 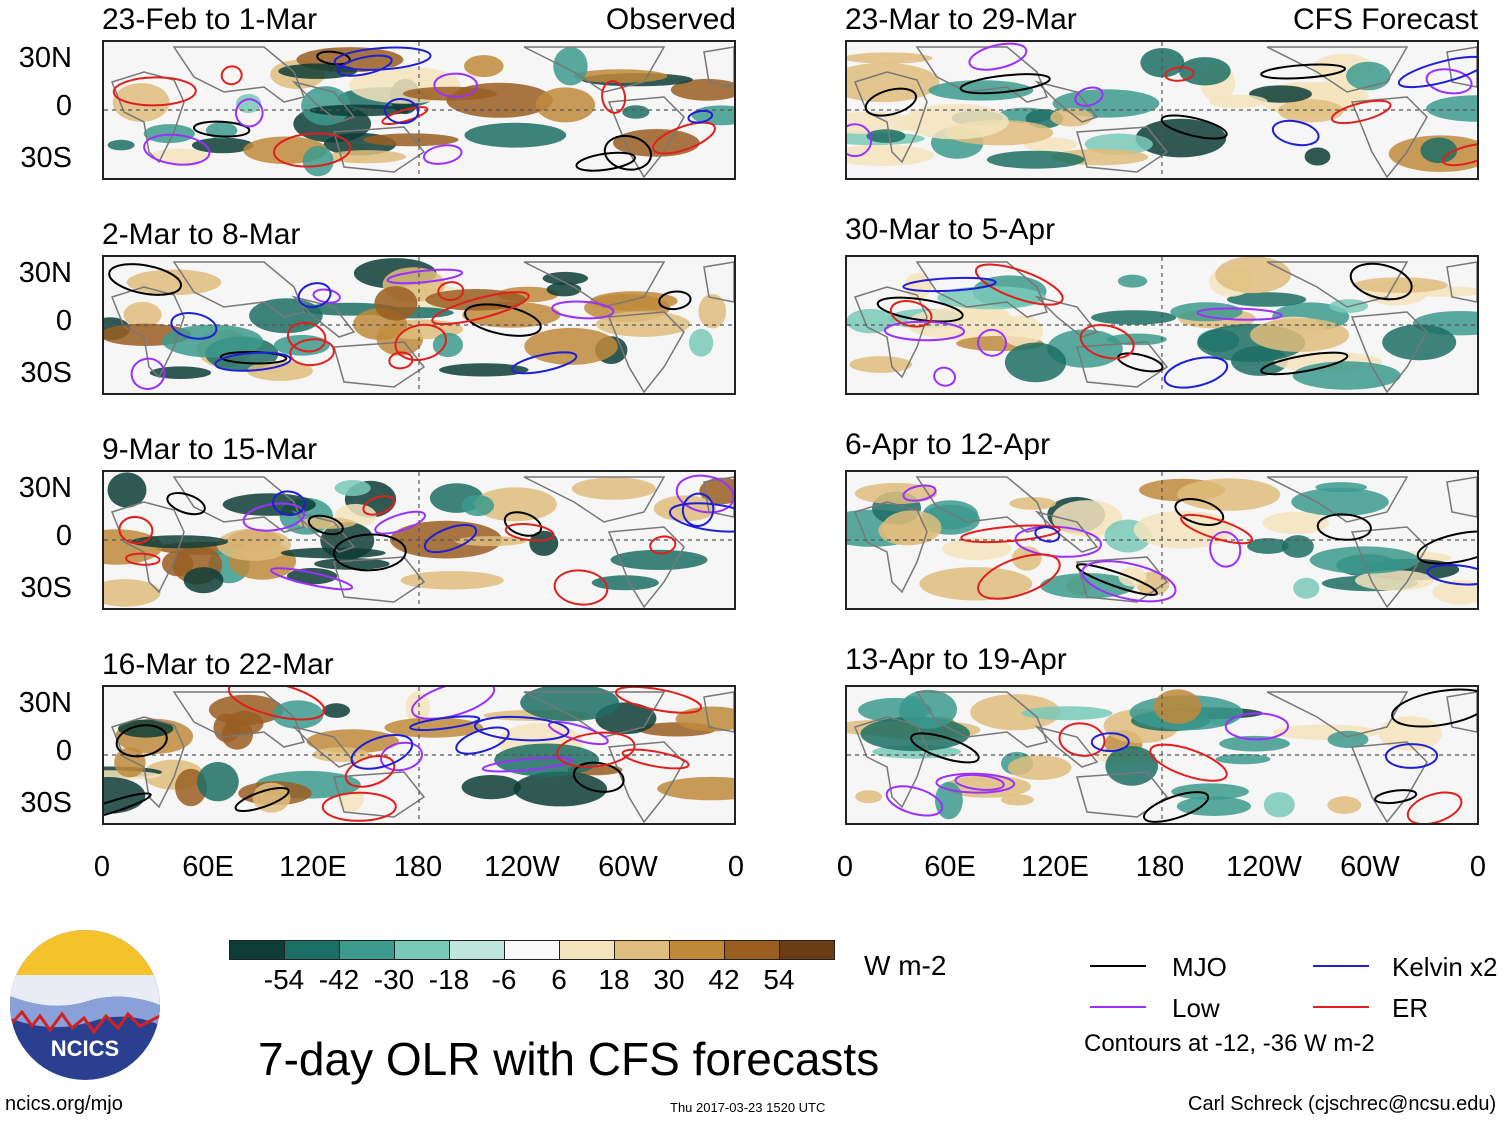 What do you see at coordinates (394, 979) in the screenshot?
I see `colorbar-tick-label: -30` at bounding box center [394, 979].